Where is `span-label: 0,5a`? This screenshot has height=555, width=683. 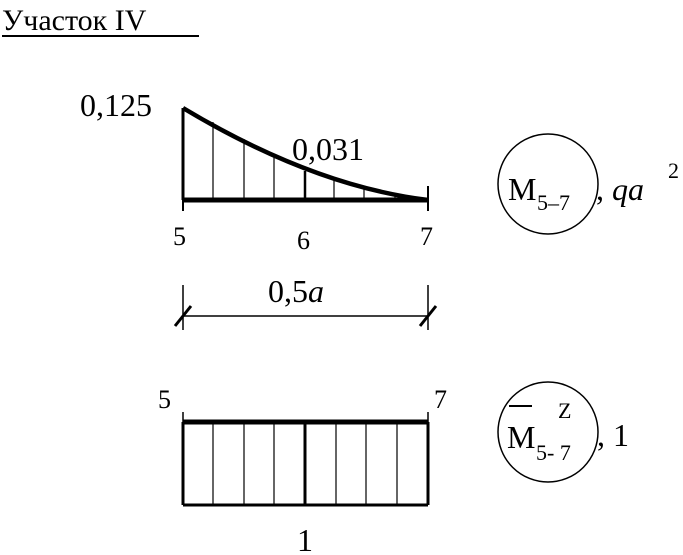 span-label: 0,5a is located at coordinates (296, 291).